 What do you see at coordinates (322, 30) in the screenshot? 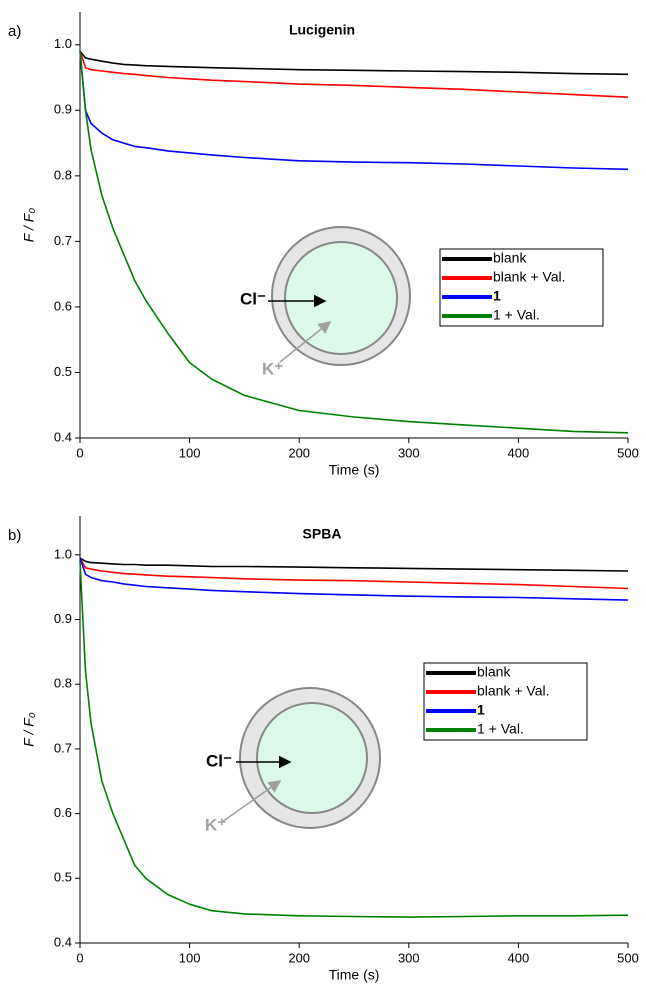
I see `chart-title: Lucigenin` at bounding box center [322, 30].